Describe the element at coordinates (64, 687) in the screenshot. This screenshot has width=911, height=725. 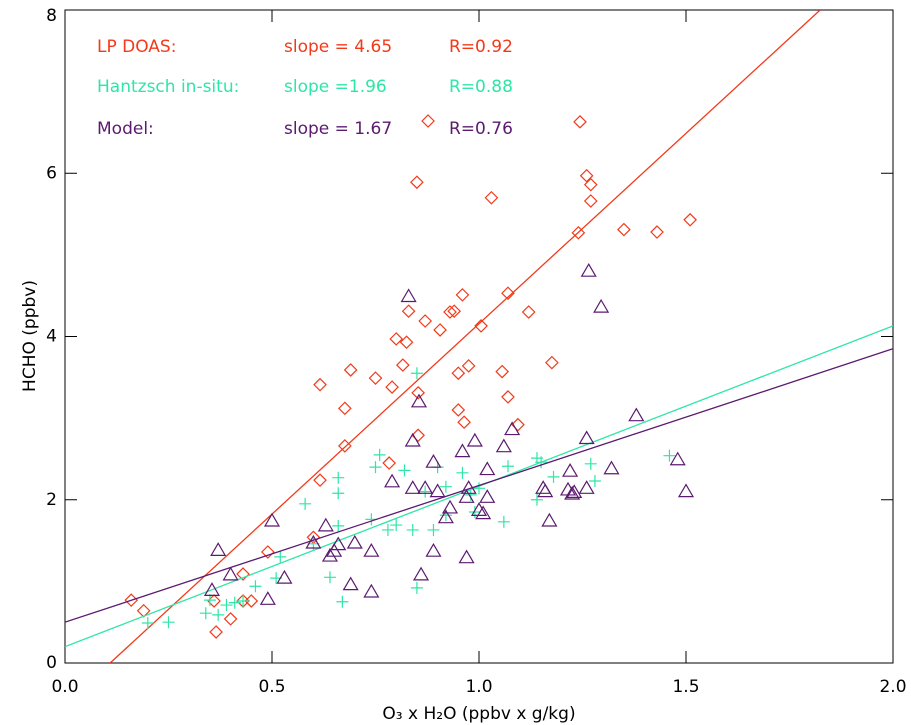
I see `x-tick-label: 0.0` at that location.